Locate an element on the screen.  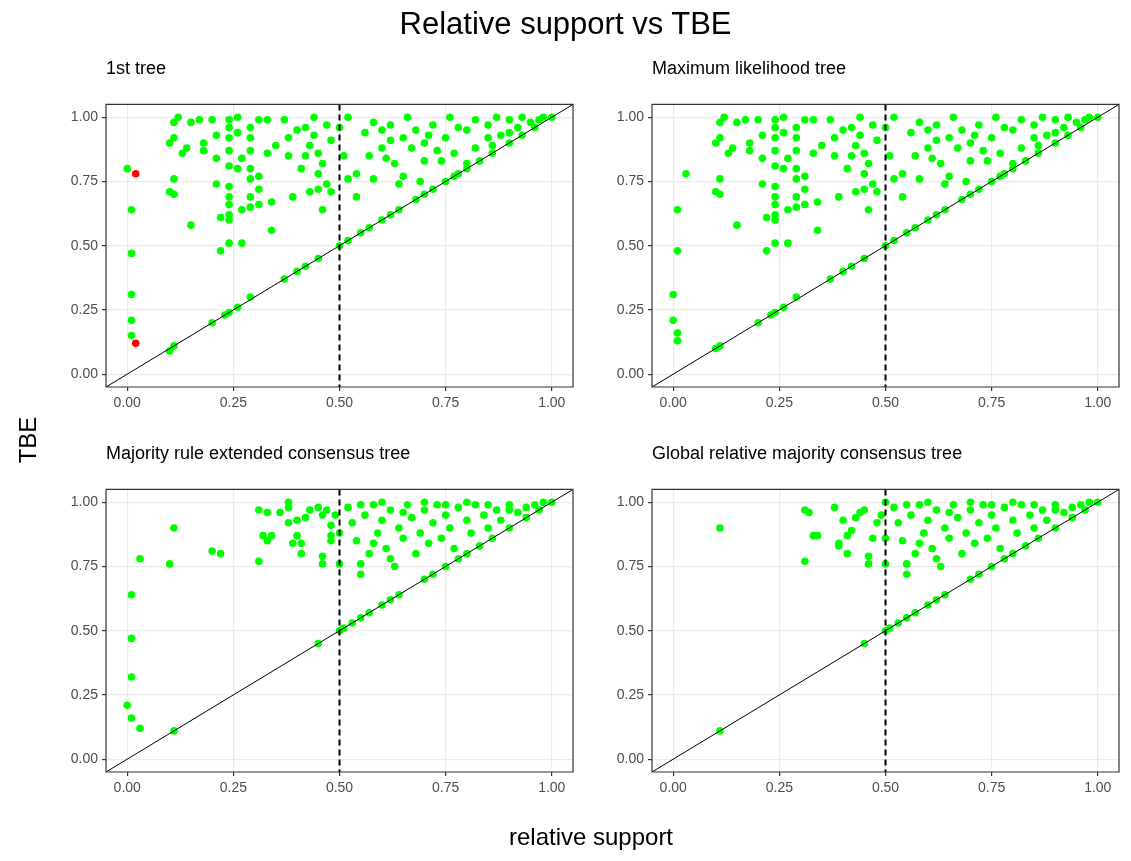
y-axis-title: TBE is located at coordinates (28, 440).